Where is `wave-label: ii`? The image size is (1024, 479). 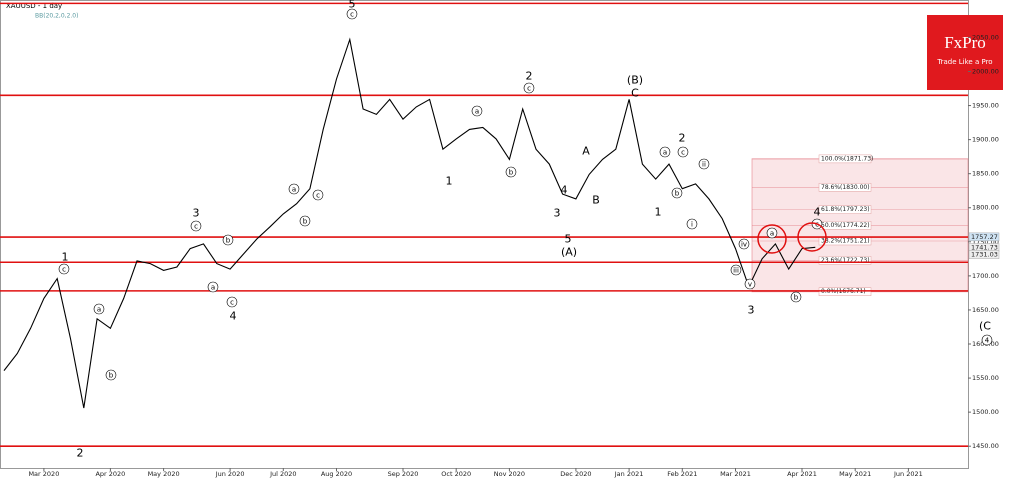 wave-label: ii is located at coordinates (704, 165).